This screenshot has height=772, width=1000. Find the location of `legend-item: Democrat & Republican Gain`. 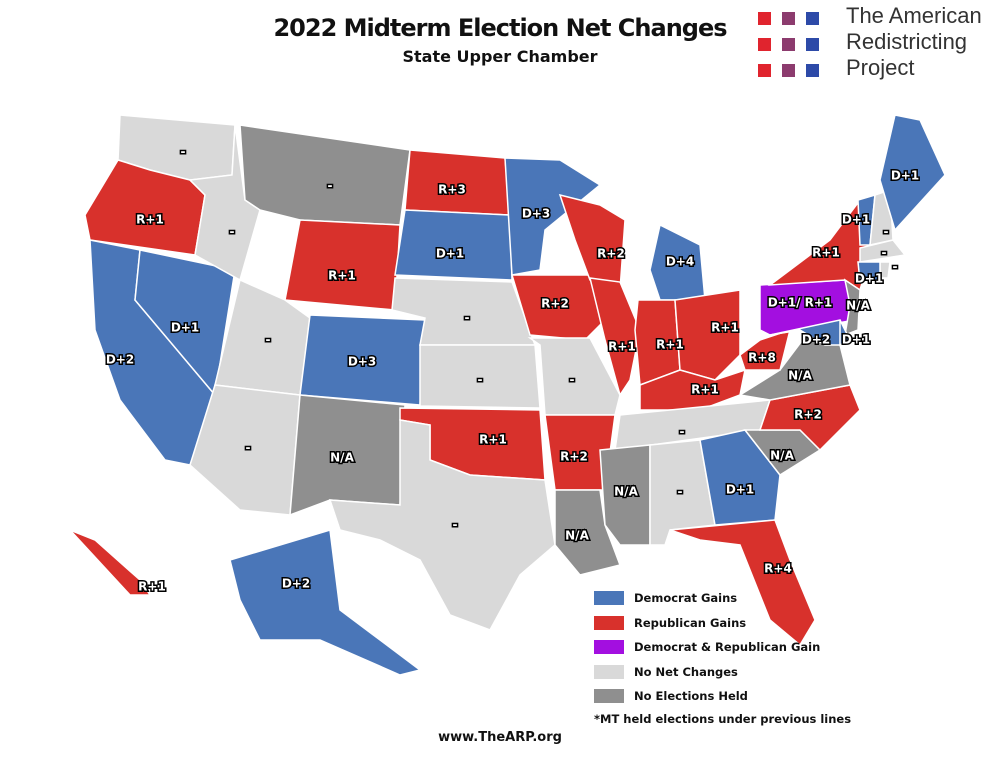

legend-item: Democrat & Republican Gain is located at coordinates (722, 647).